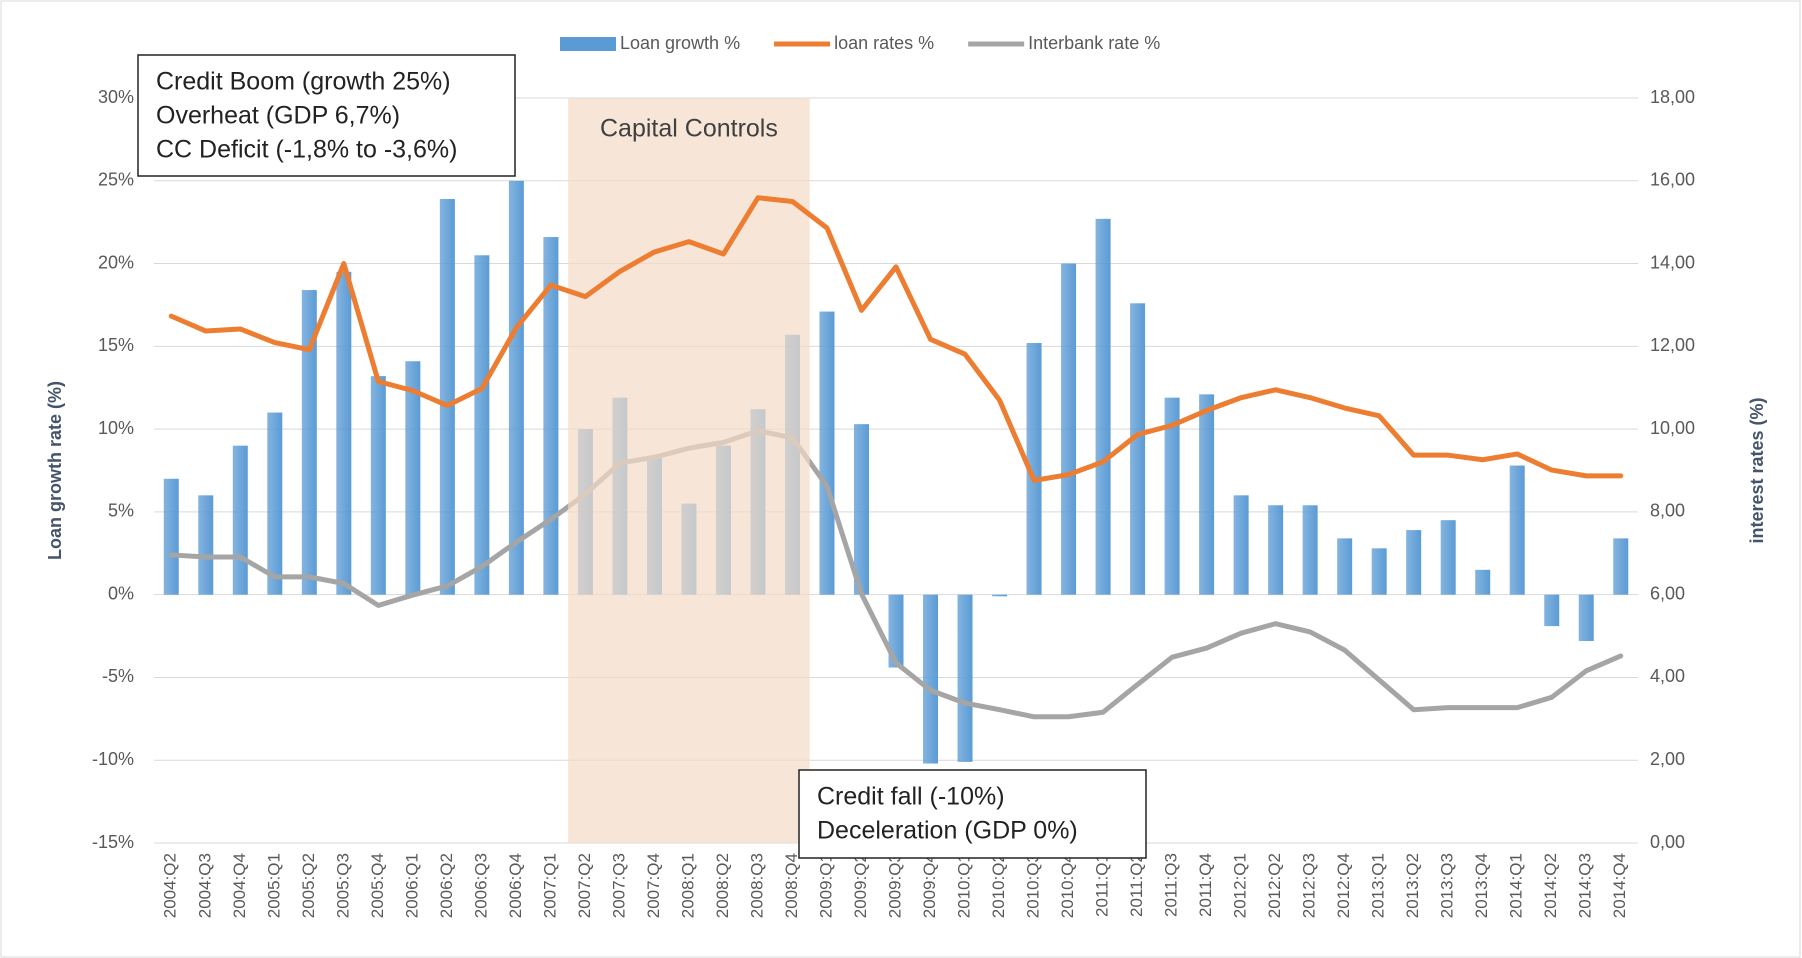  I want to click on x-tick-label: 2009:Q2, so click(860, 885).